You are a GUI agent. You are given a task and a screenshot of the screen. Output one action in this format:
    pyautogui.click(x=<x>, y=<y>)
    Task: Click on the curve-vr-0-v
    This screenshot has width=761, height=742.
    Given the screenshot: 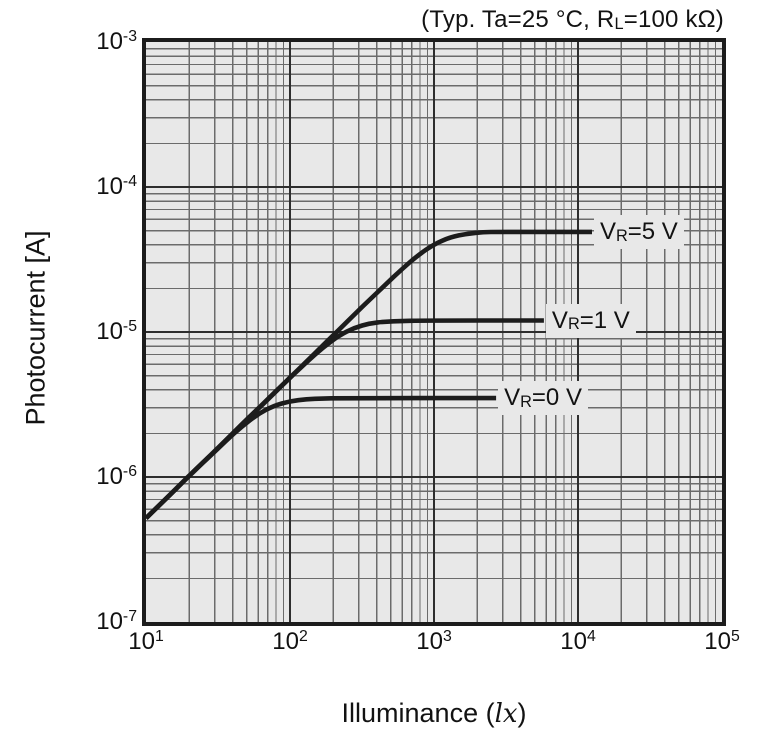 What is the action you would take?
    pyautogui.click(x=321, y=457)
    